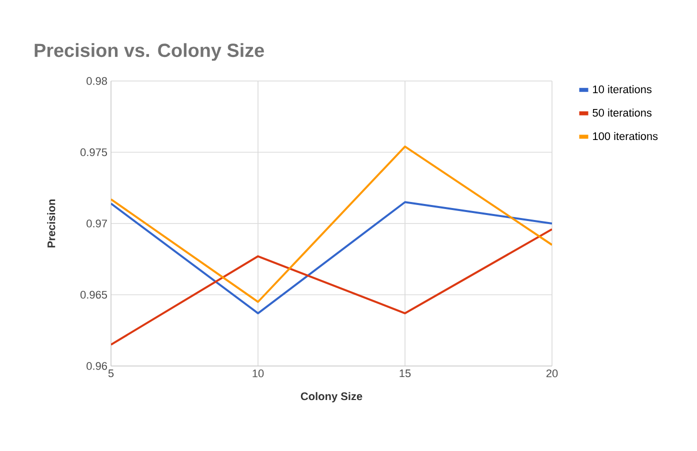  Describe the element at coordinates (331, 397) in the screenshot. I see `x-axis-title: Colony Size` at that location.